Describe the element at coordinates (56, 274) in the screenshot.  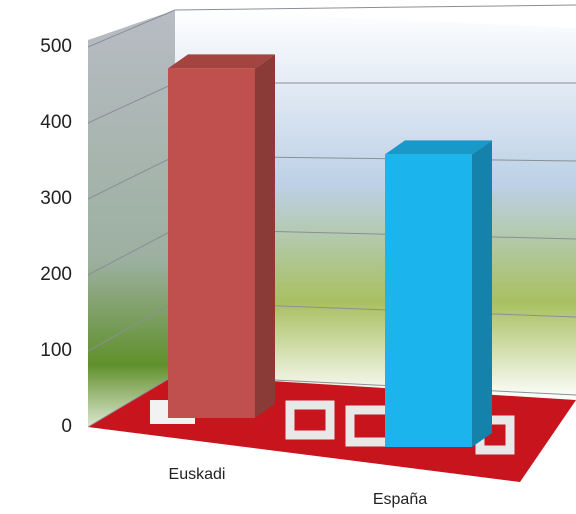
I see `y-tick-label: 200` at that location.